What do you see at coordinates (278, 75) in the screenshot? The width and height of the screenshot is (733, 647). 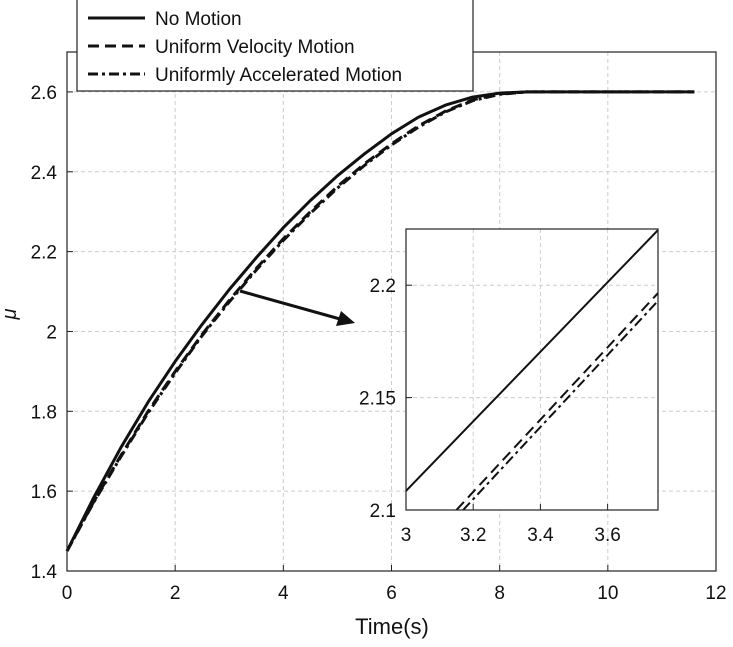 I see `legend-label: Uniformly Accelerated Motion` at bounding box center [278, 75].